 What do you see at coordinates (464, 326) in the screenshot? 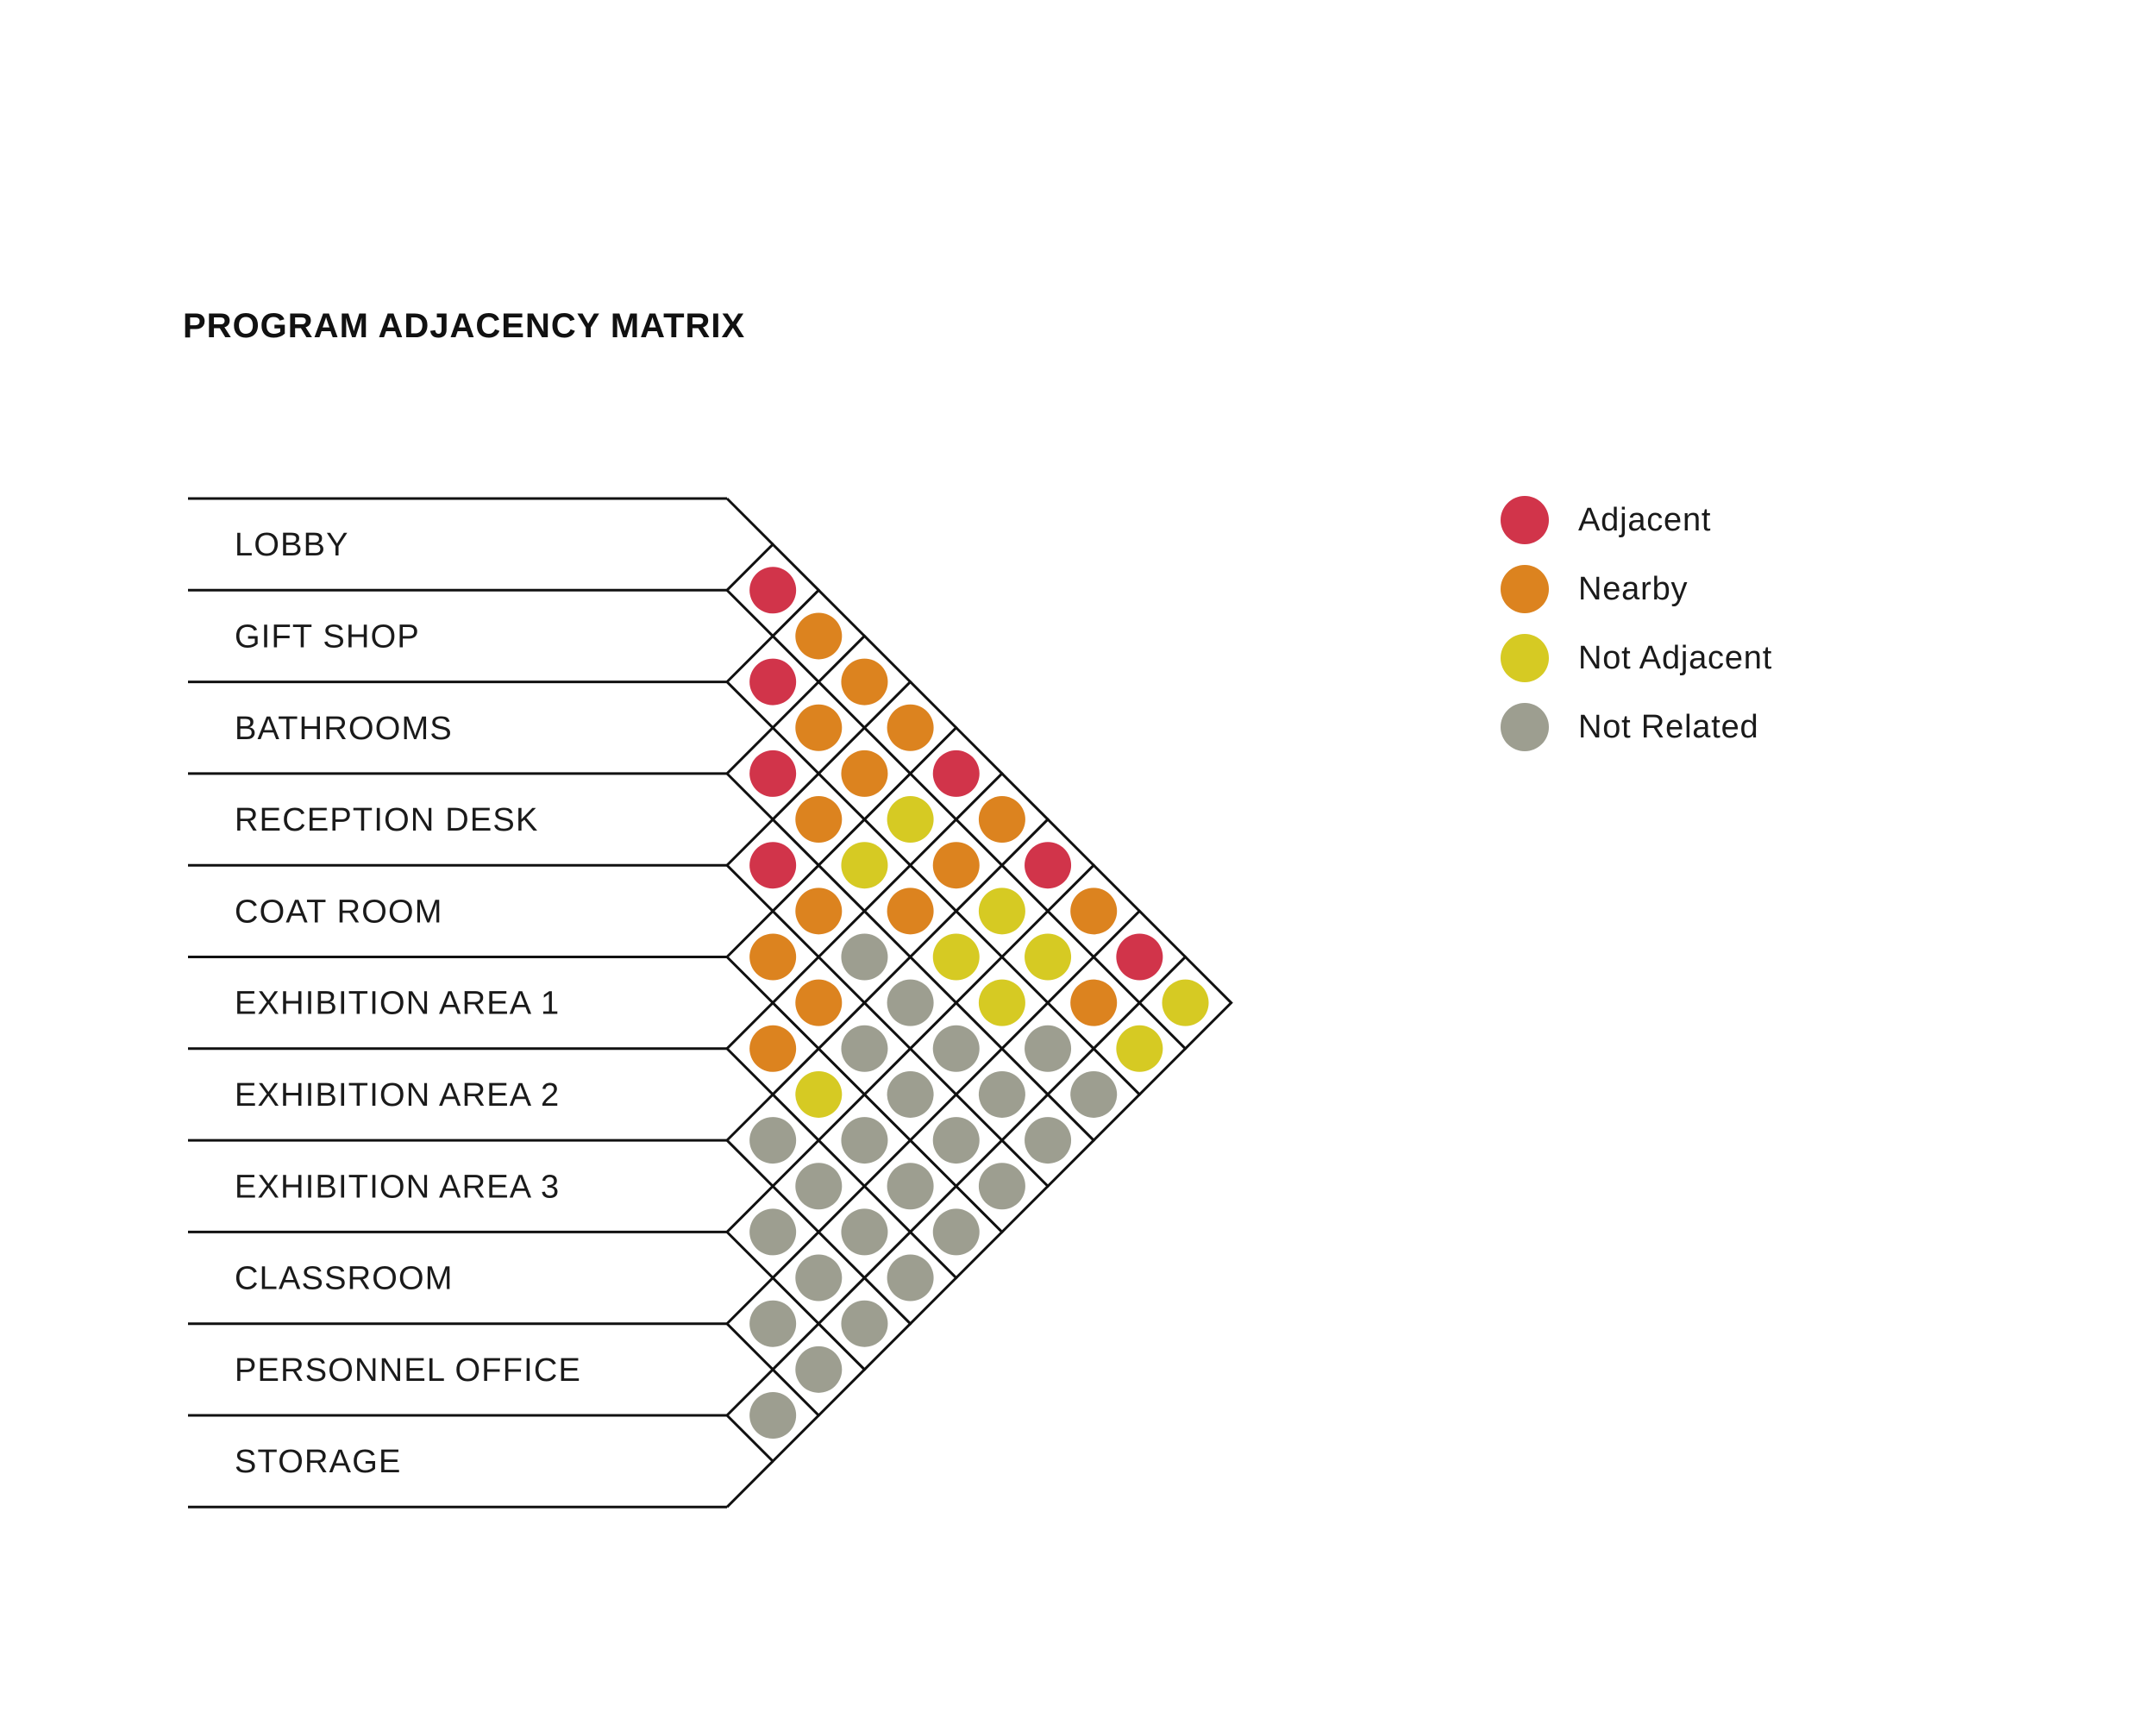
I see `page-title: PROGRAM ADJACENCY MATRIX` at bounding box center [464, 326].